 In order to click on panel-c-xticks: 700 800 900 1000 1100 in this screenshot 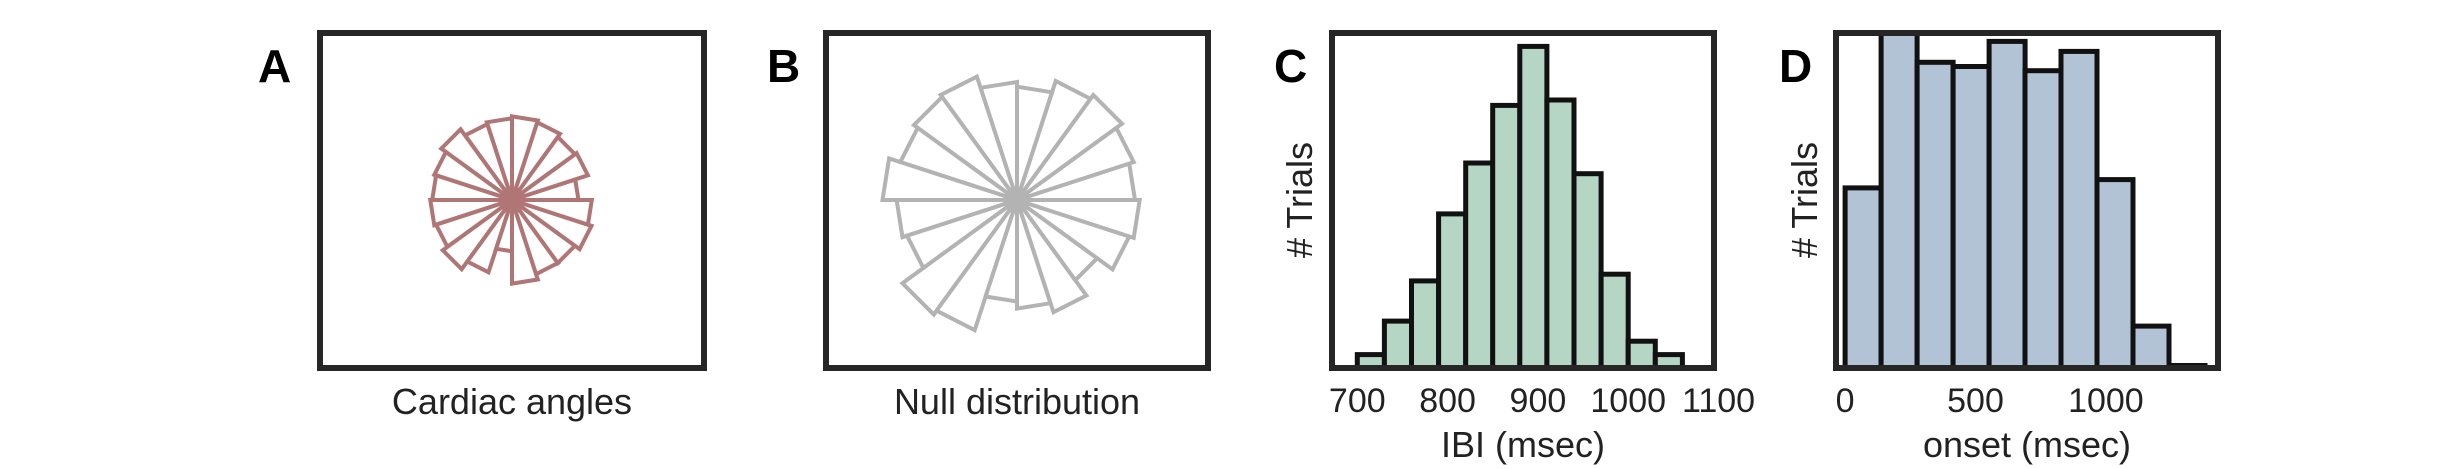, I will do `click(1542, 401)`.